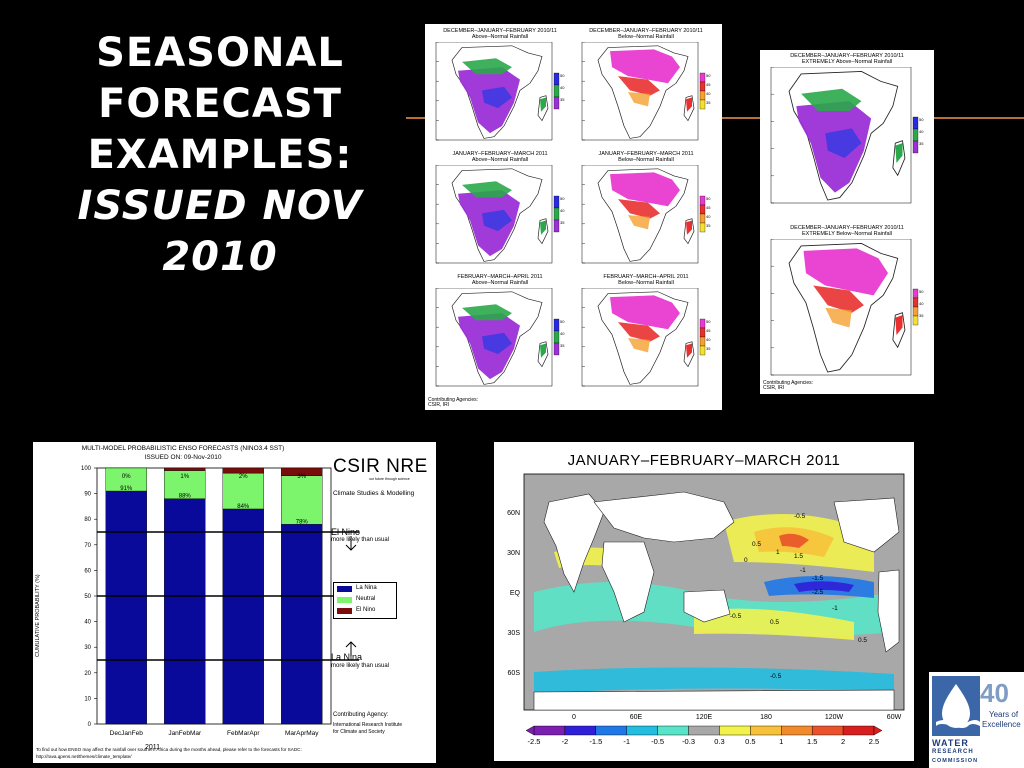 The height and width of the screenshot is (768, 1024). Describe the element at coordinates (766, 717) in the screenshot. I see `lon-label: 180` at that location.